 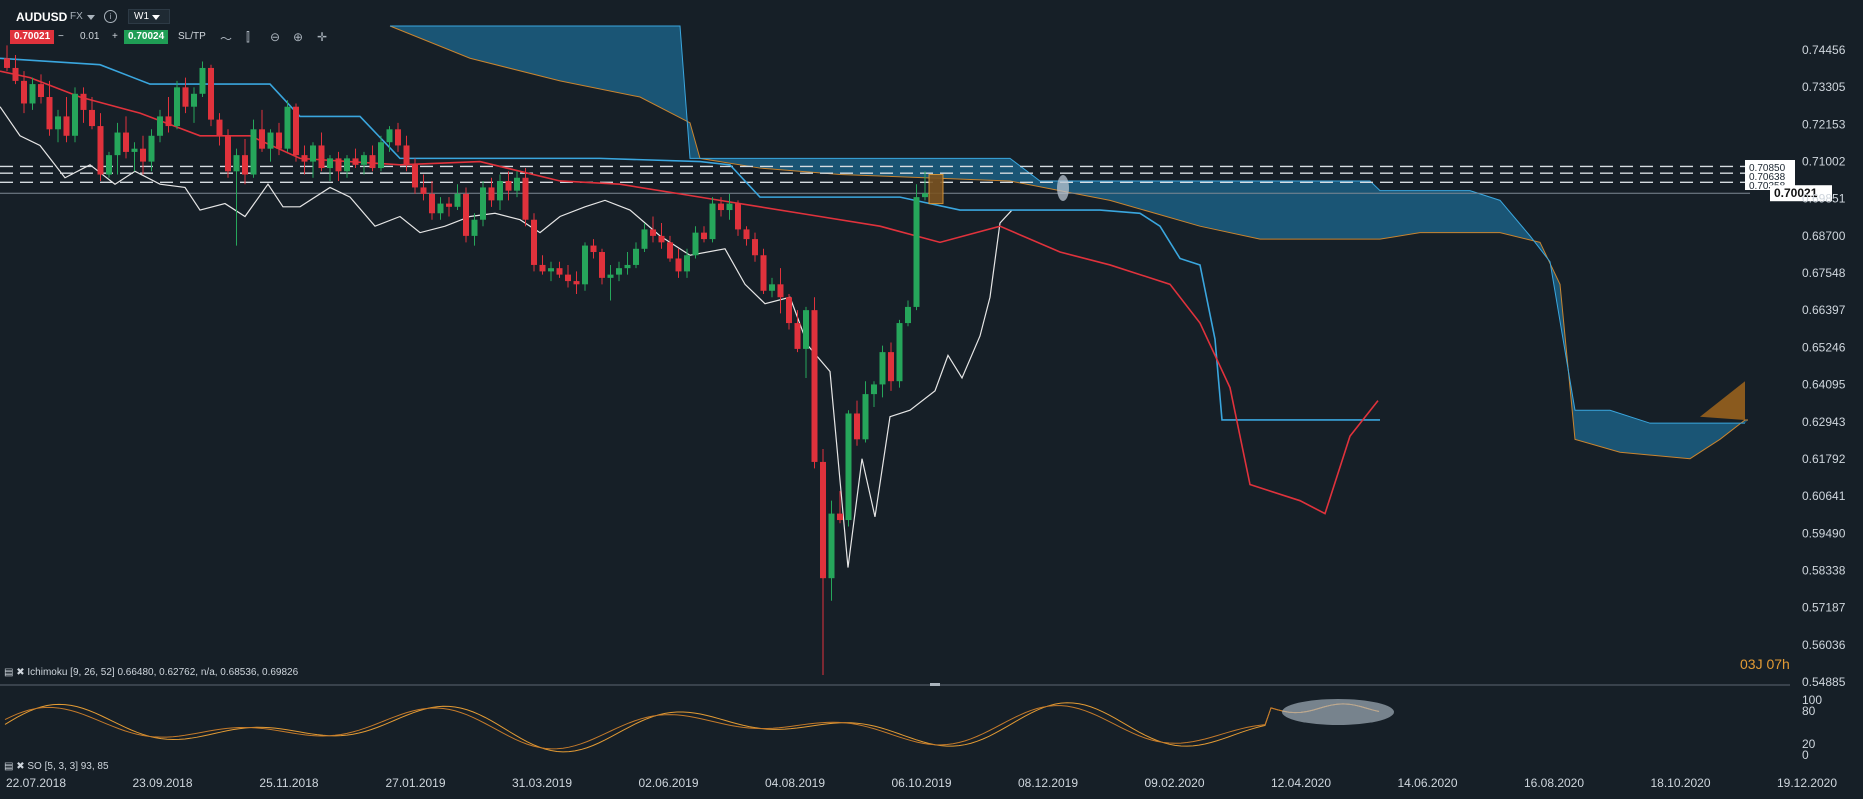 What do you see at coordinates (248, 37) in the screenshot?
I see `candles-icon: ⫿` at bounding box center [248, 37].